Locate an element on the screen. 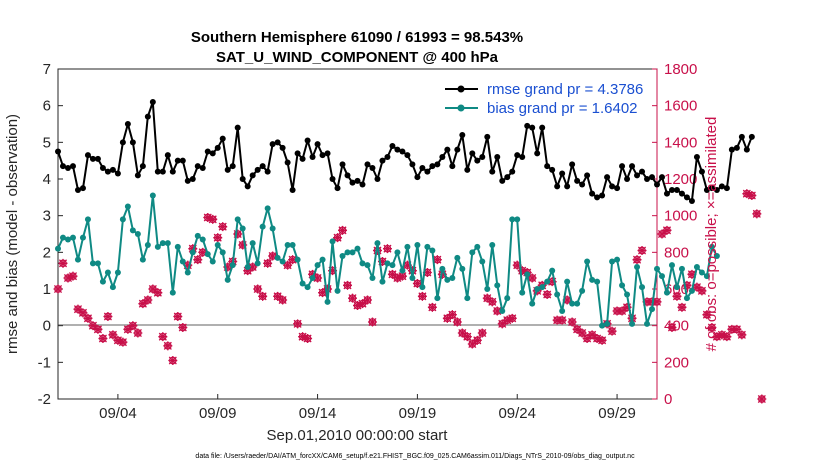 This screenshot has height=470, width=830. y-axis-label: rmse and bias (model - observation) is located at coordinates (12, 234).